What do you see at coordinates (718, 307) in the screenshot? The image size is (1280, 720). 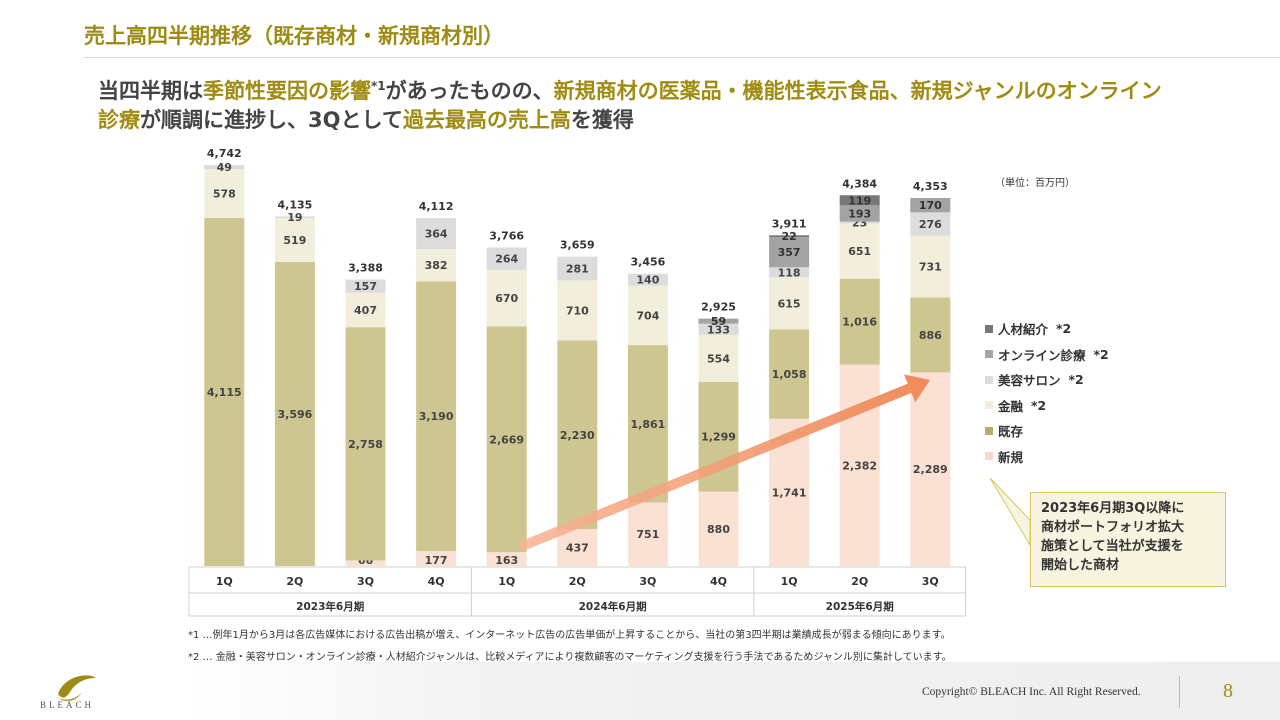 I see `total-label: 2,925` at bounding box center [718, 307].